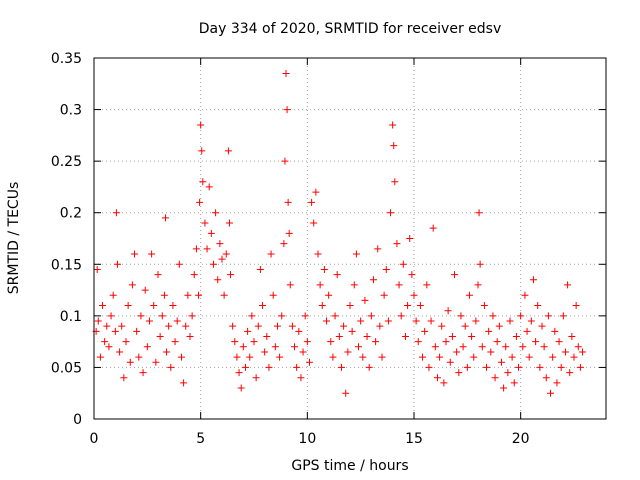 The width and height of the screenshot is (640, 480). Describe the element at coordinates (66, 239) in the screenshot. I see `y-tick-labels: 0 0.05 0.1 0.15 0.2 0.25 0.3 0.35` at that location.